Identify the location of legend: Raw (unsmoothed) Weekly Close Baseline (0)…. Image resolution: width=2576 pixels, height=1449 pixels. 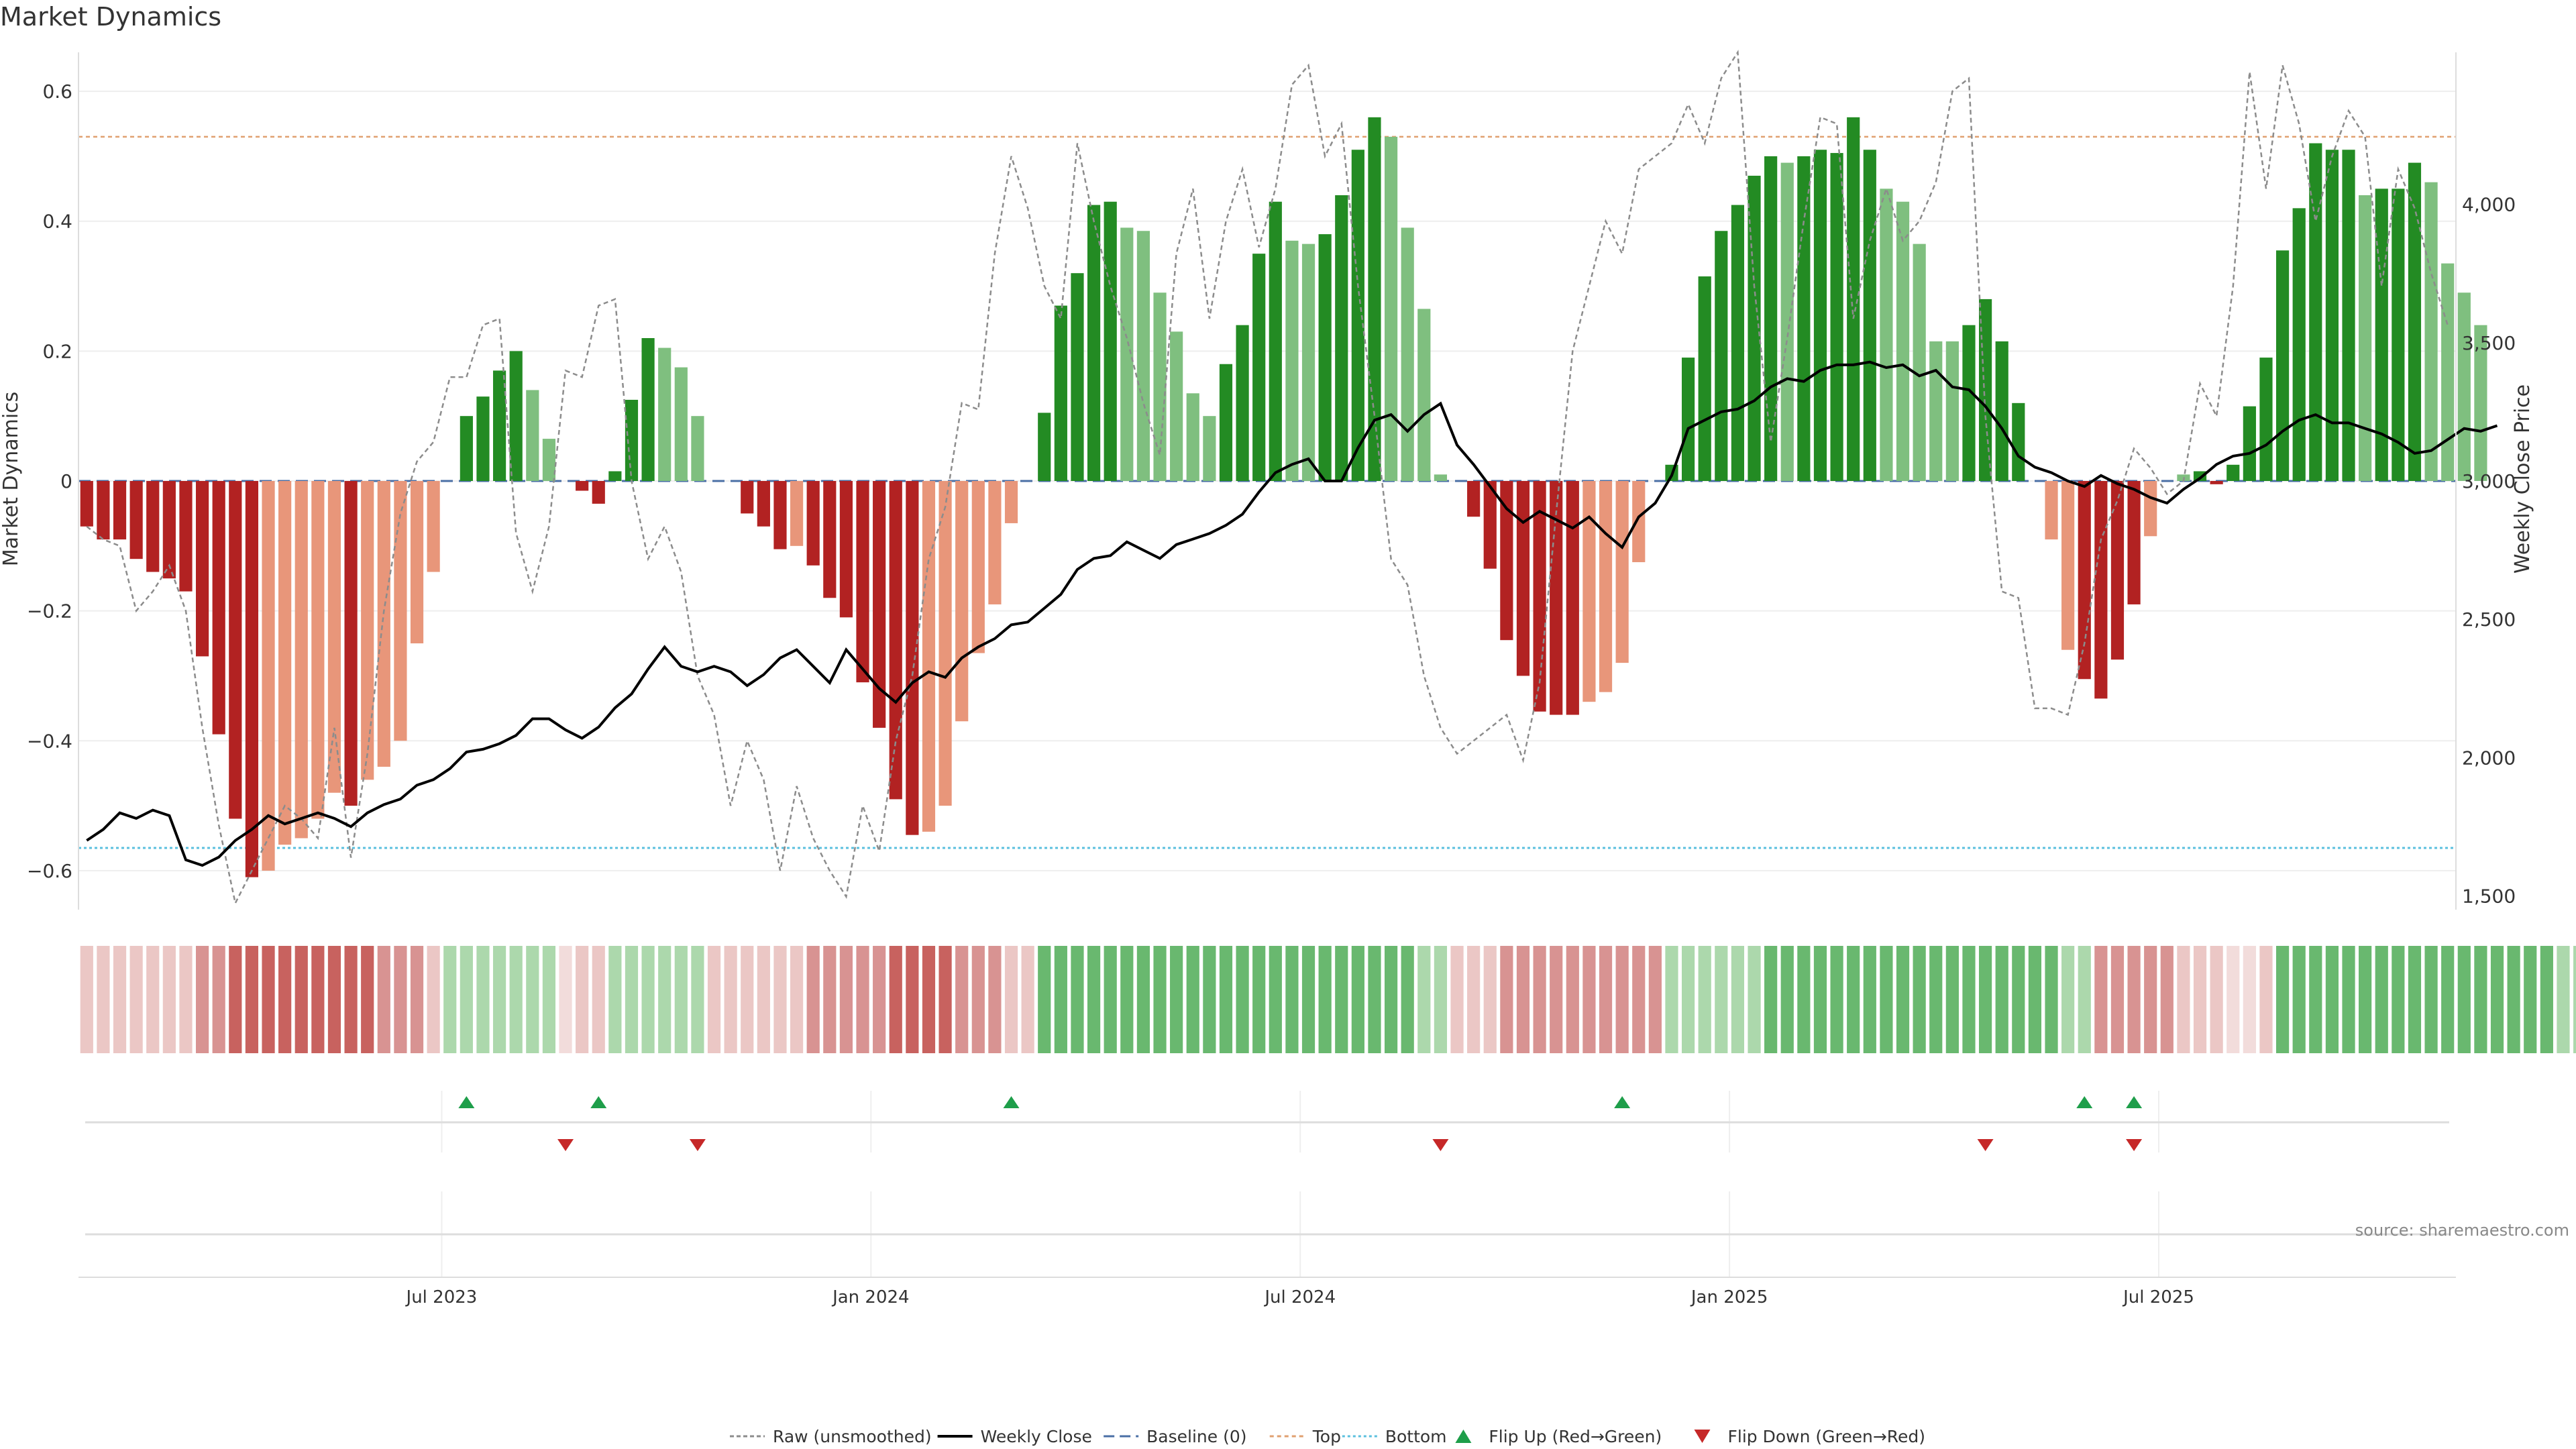
(1327, 1436).